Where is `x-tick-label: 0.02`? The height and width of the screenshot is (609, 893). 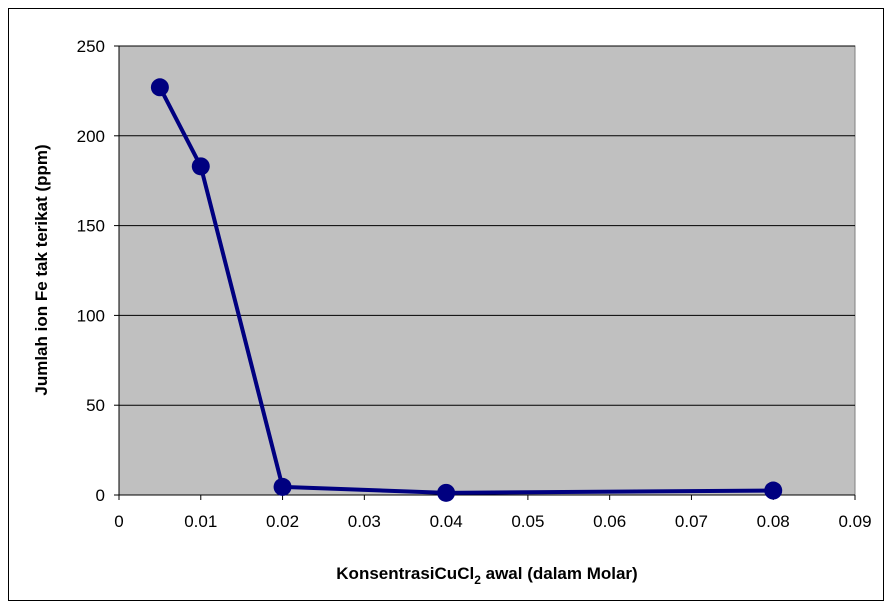 x-tick-label: 0.02 is located at coordinates (282, 521).